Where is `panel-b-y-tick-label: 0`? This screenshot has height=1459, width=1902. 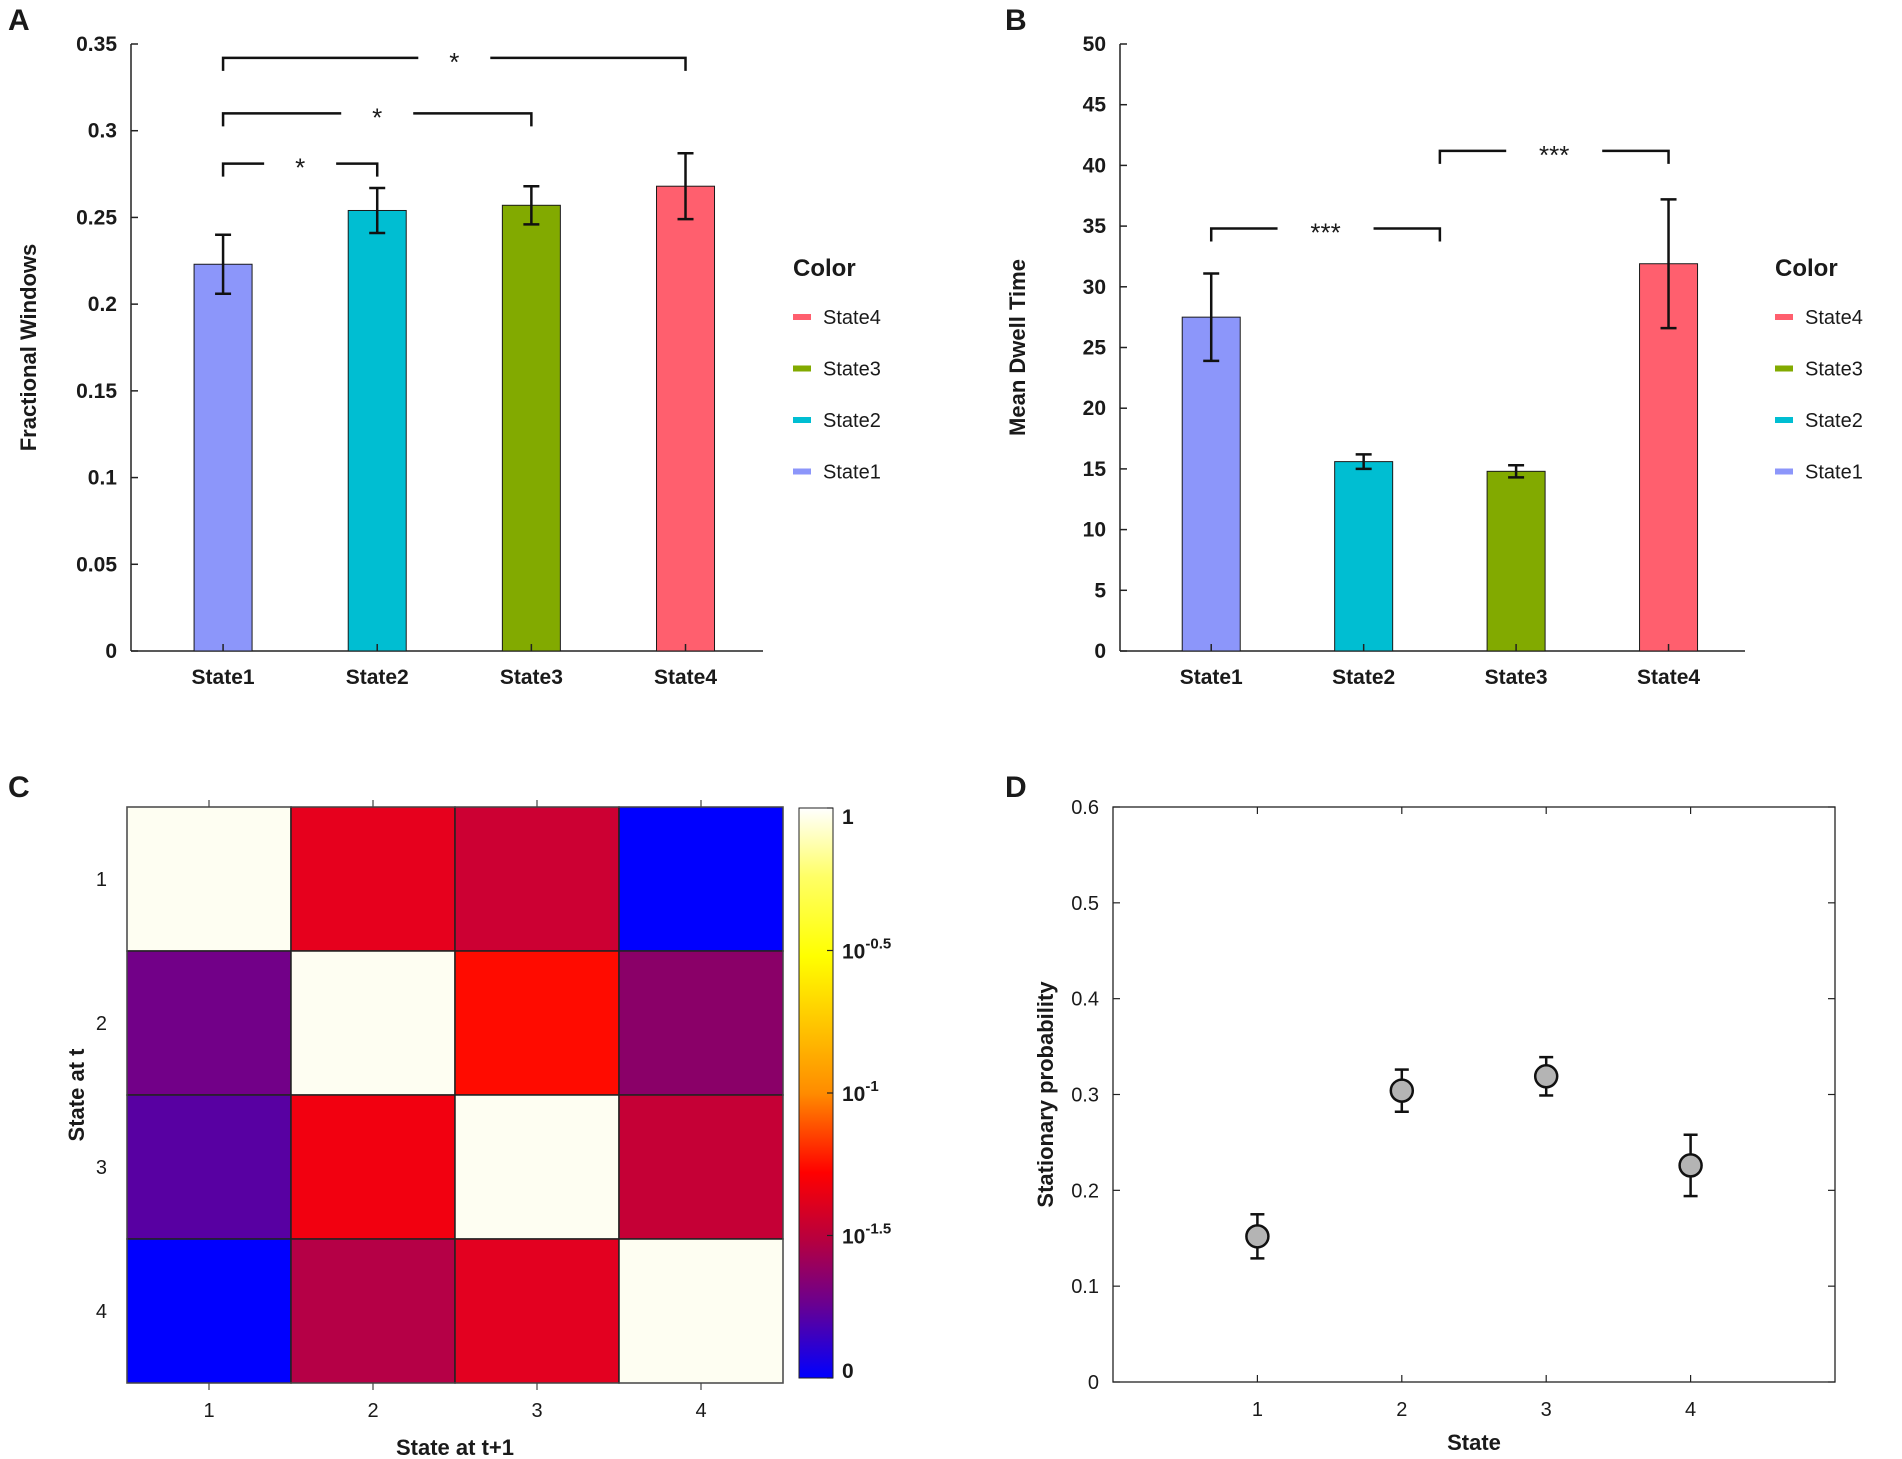 panel-b-y-tick-label: 0 is located at coordinates (1100, 651).